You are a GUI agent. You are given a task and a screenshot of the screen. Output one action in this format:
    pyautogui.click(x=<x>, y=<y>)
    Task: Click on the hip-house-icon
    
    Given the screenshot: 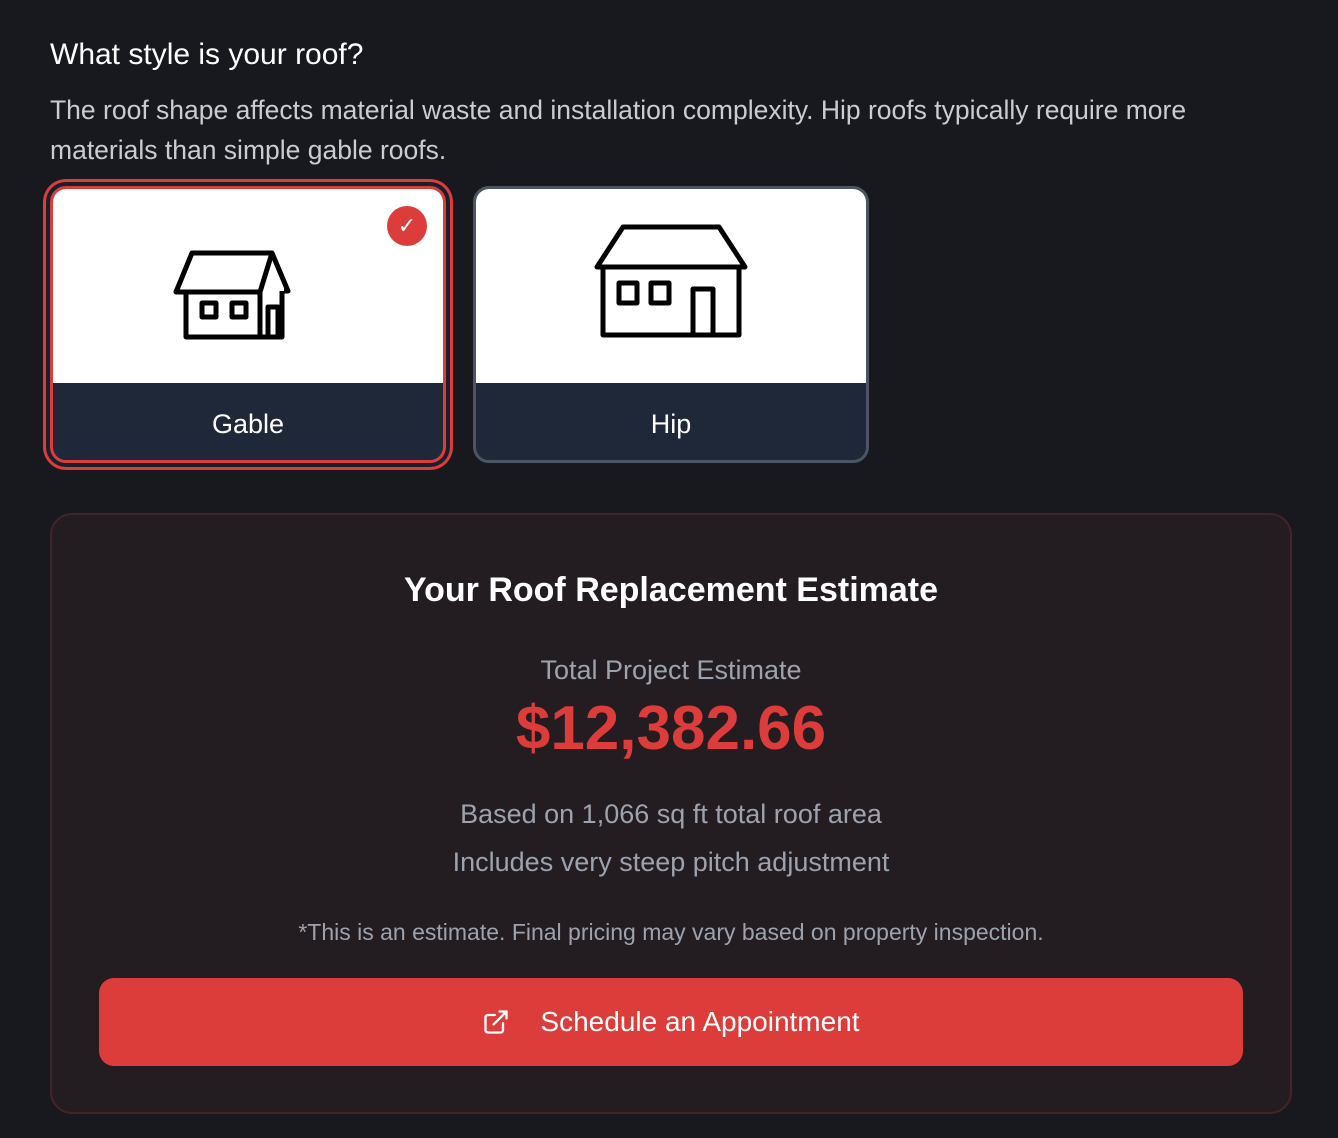 What is the action you would take?
    pyautogui.click(x=671, y=281)
    